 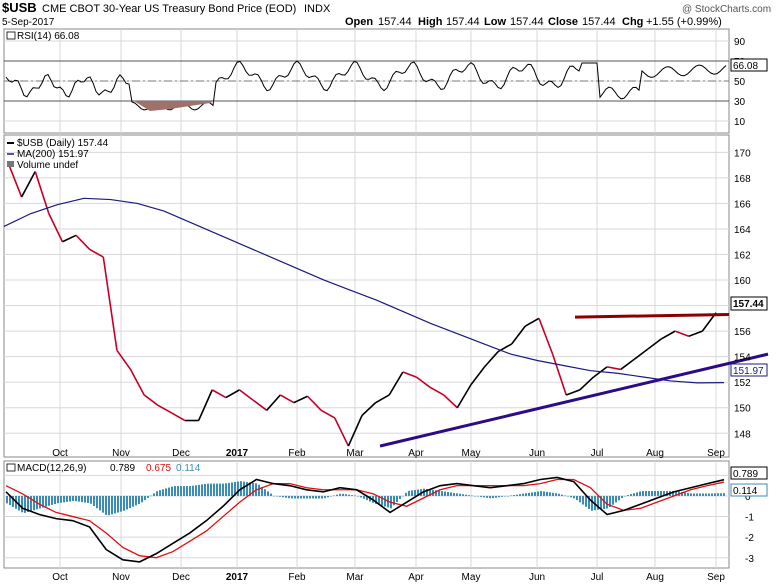 I want to click on open-label: Open, so click(x=359, y=22).